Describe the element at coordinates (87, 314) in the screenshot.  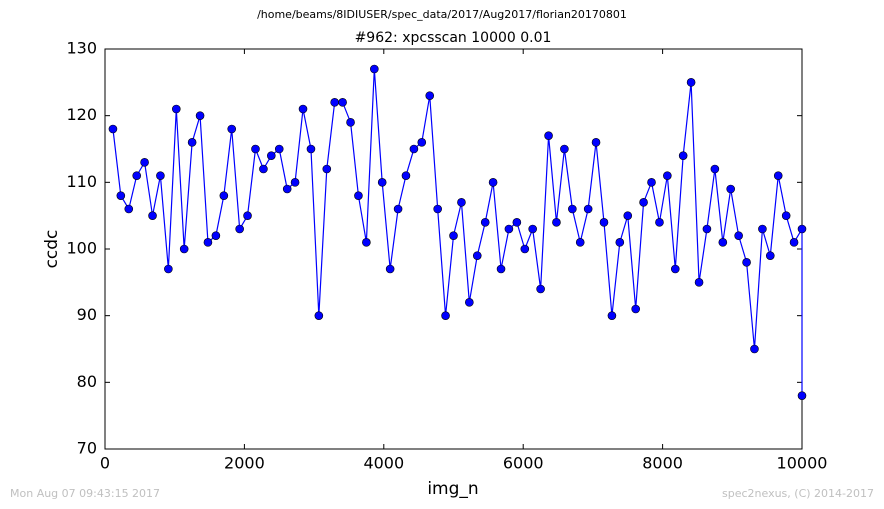
I see `y-tick-label: 90` at that location.